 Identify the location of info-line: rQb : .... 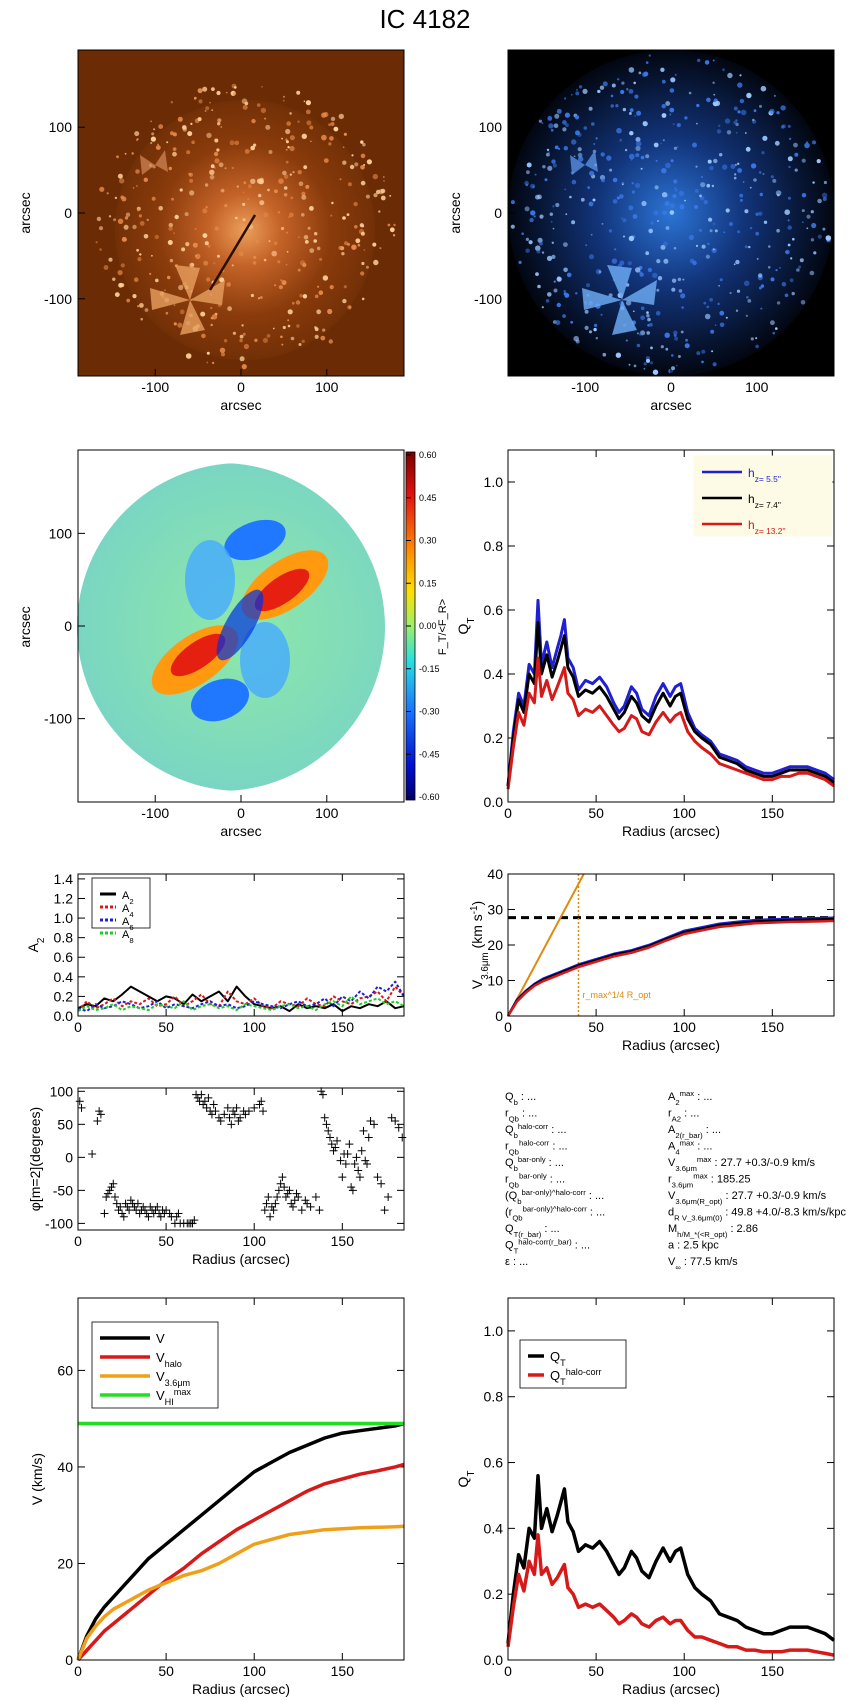
(521, 1116).